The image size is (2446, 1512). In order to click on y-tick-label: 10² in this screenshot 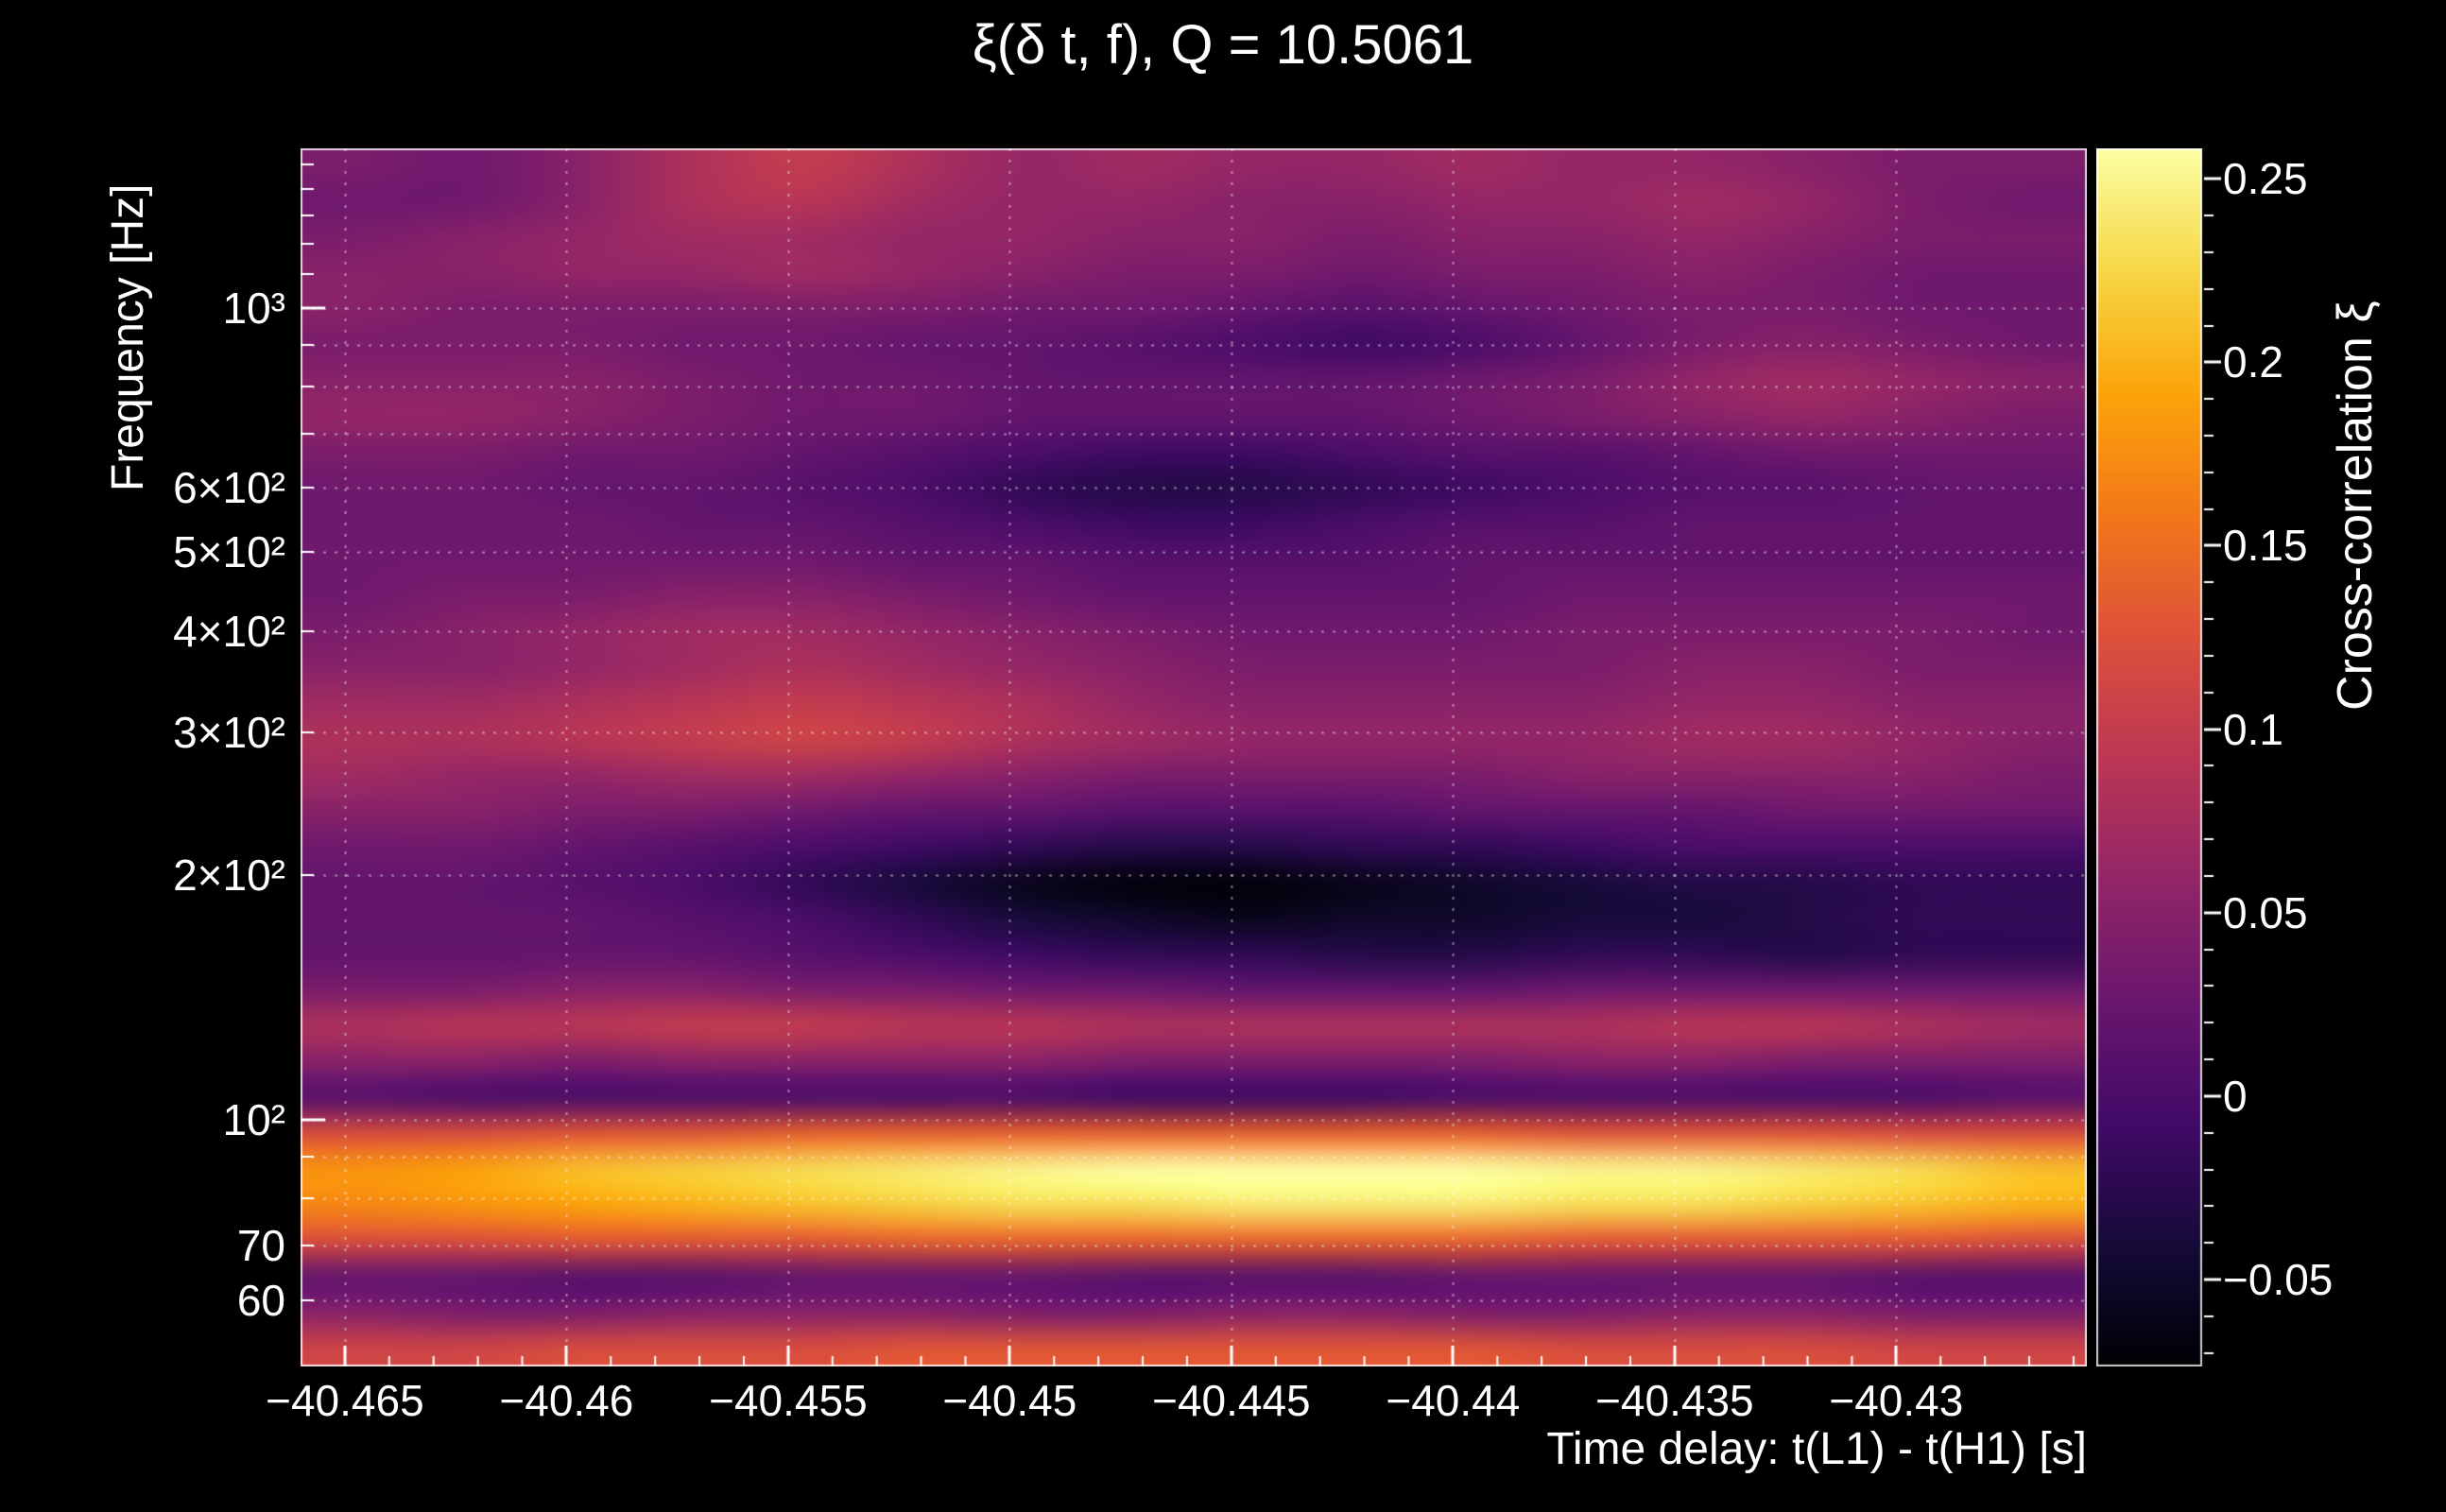, I will do `click(253, 1120)`.